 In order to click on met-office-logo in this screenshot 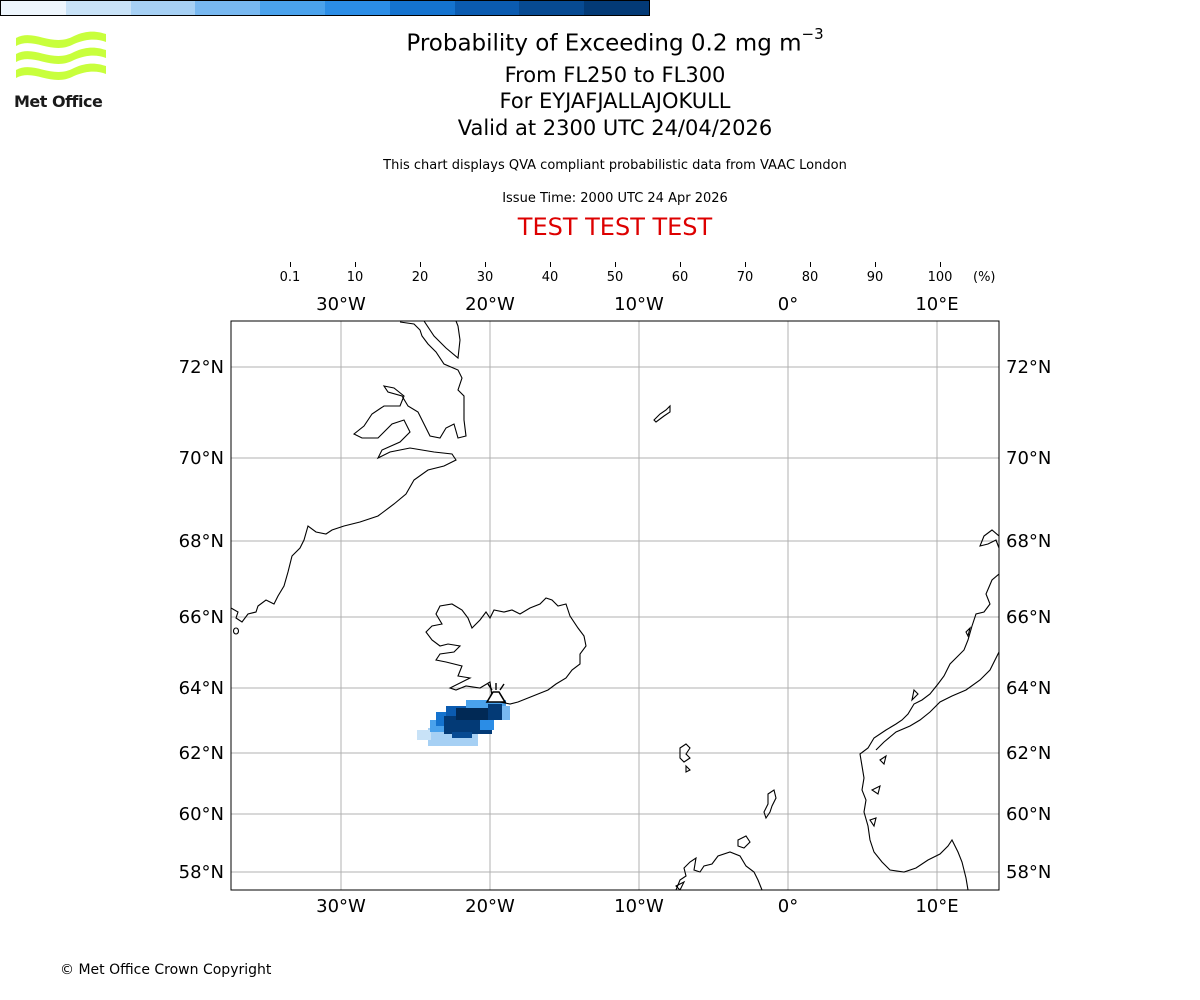, I will do `click(61, 55)`.